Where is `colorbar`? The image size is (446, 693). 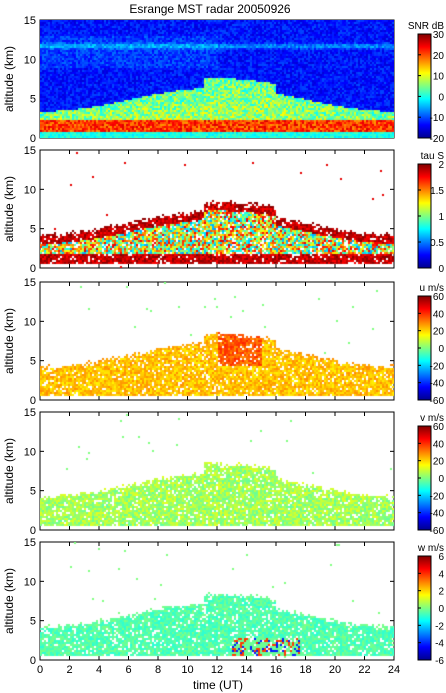 colorbar is located at coordinates (424, 86).